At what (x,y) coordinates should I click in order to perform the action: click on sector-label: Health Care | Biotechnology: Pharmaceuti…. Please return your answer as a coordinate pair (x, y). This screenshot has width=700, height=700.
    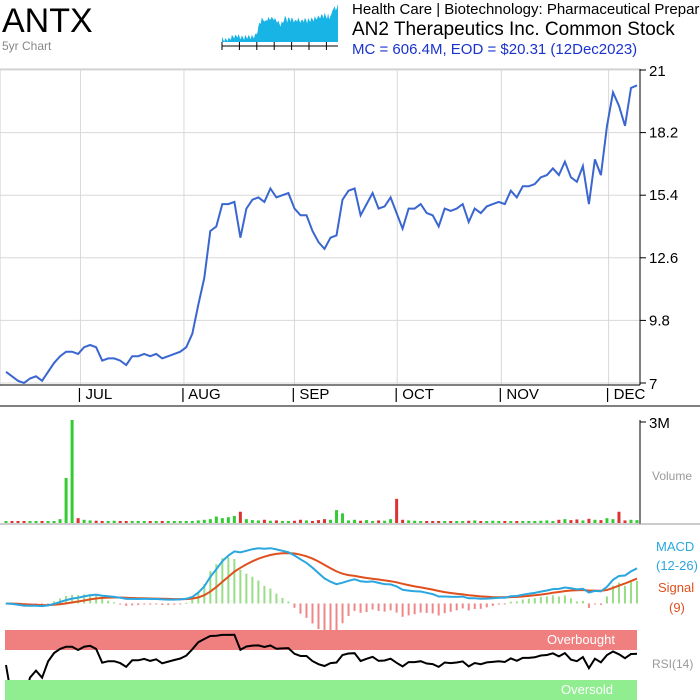
    Looking at the image, I should click on (526, 9).